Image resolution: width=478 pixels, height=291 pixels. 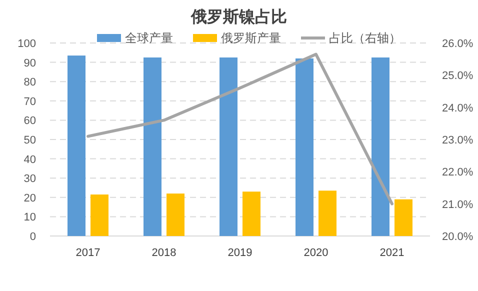 I want to click on y2-tick-label: 22.0%, so click(x=458, y=172).